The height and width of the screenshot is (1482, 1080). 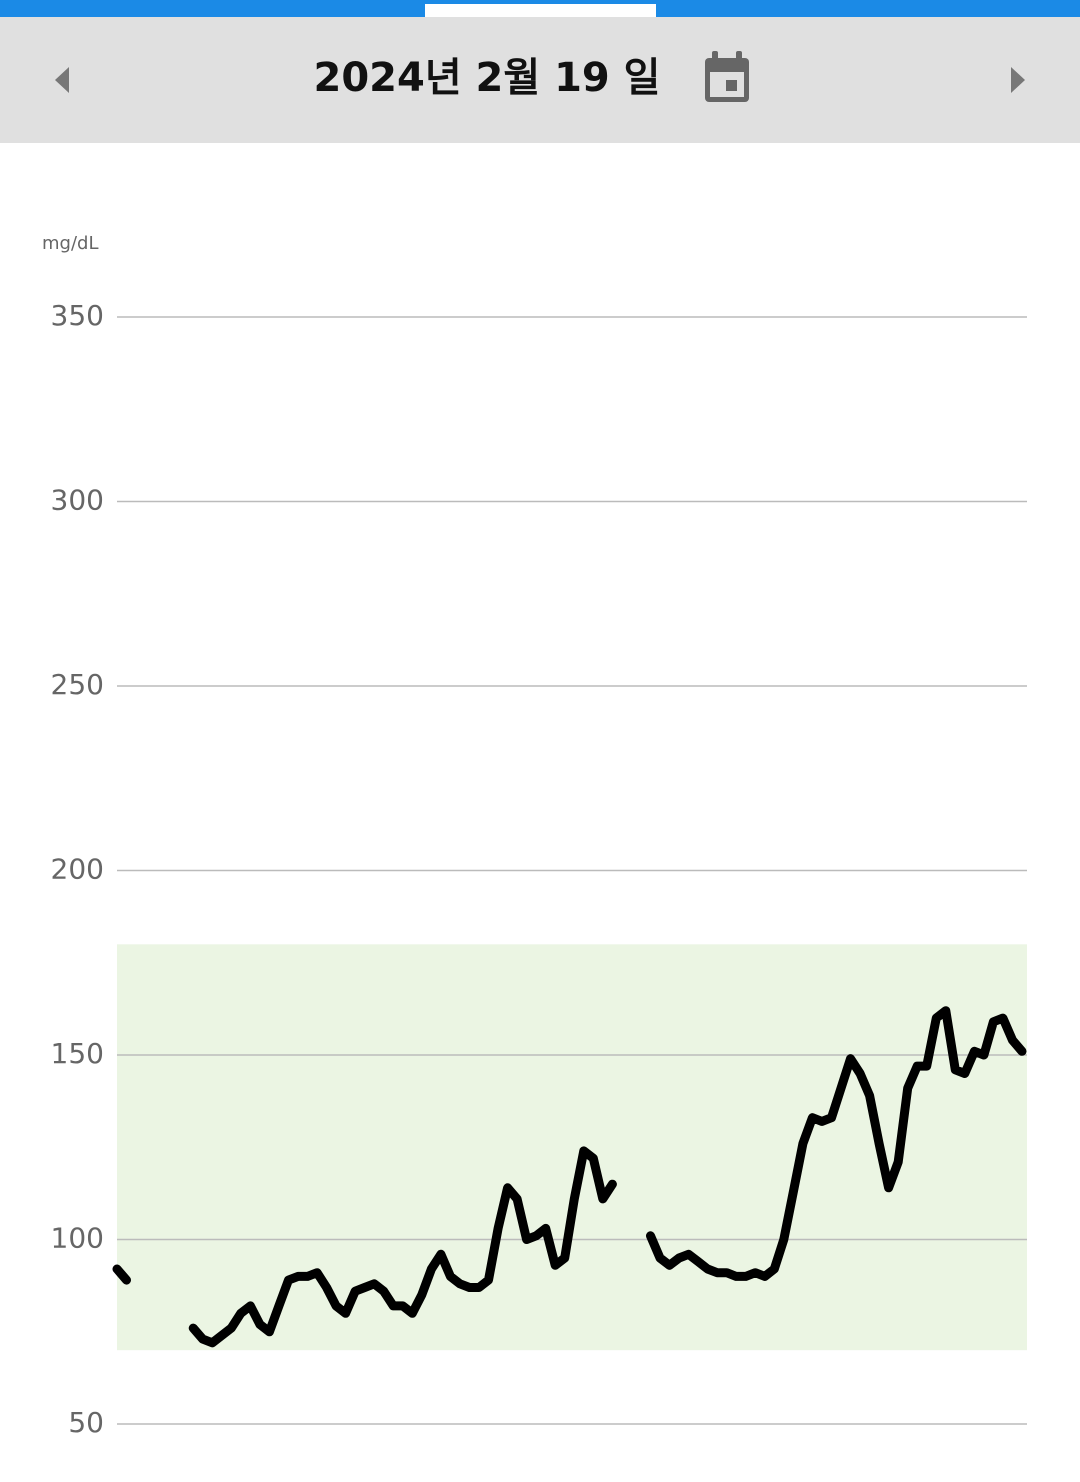 I want to click on prev-day, so click(x=62, y=80).